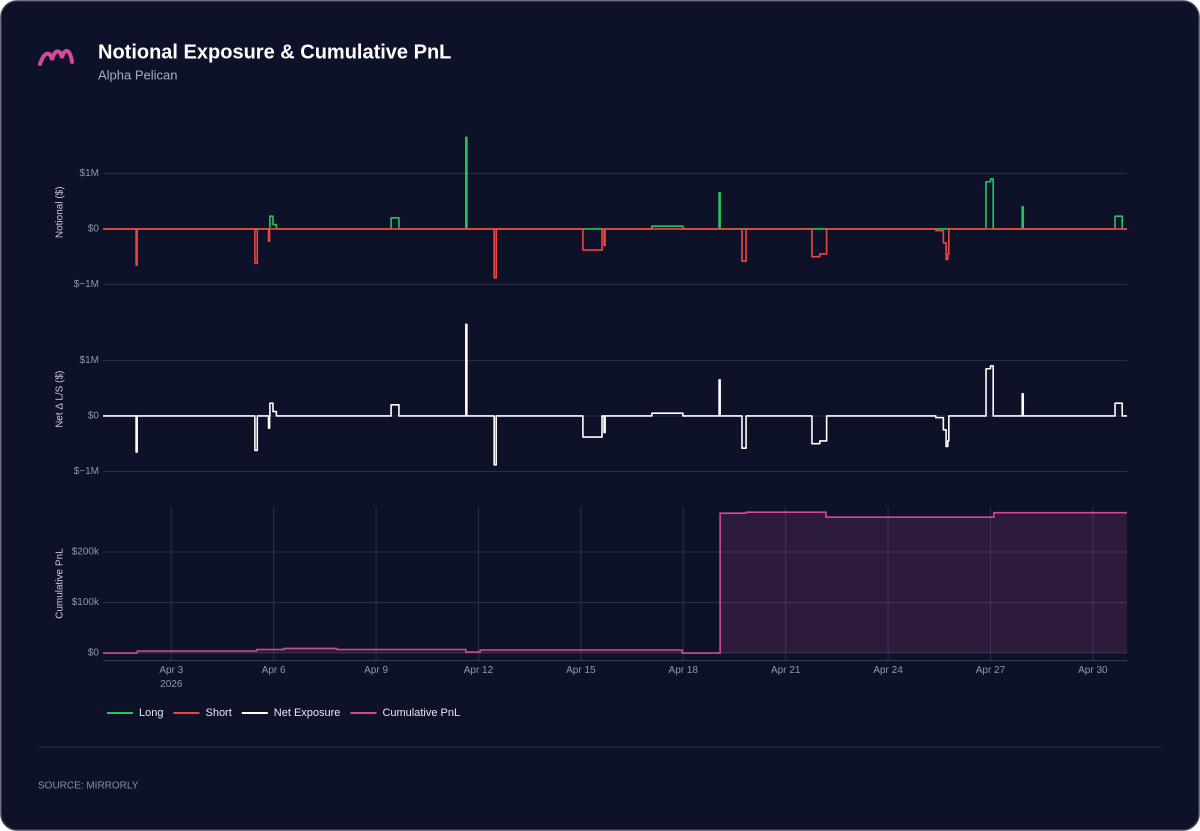 The height and width of the screenshot is (831, 1200). I want to click on y-axis-label: Net Δ L/S ($), so click(60, 399).